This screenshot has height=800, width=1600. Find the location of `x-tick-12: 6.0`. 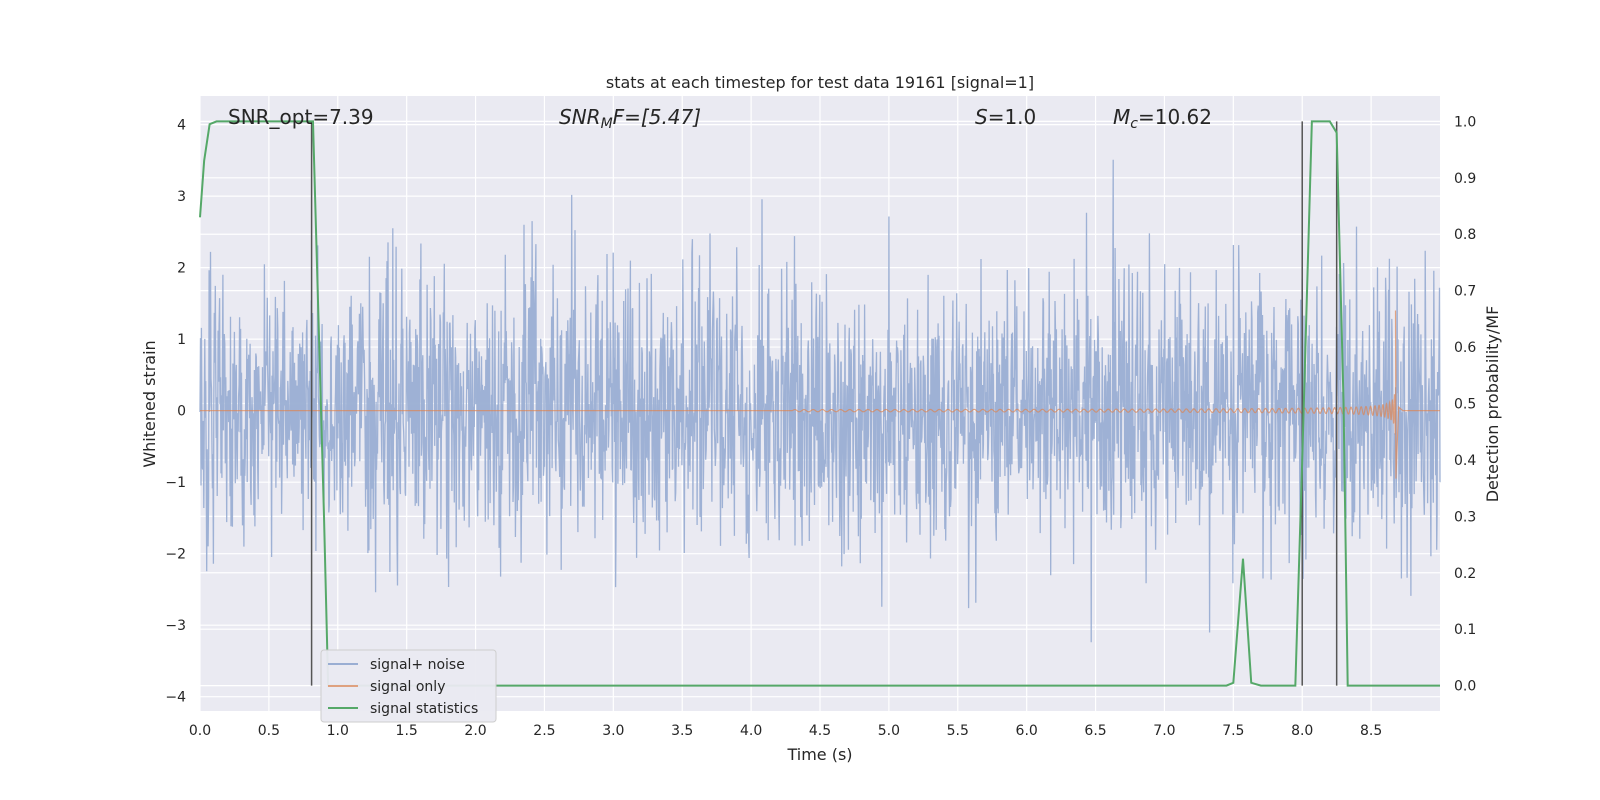

x-tick-12: 6.0 is located at coordinates (1027, 731).